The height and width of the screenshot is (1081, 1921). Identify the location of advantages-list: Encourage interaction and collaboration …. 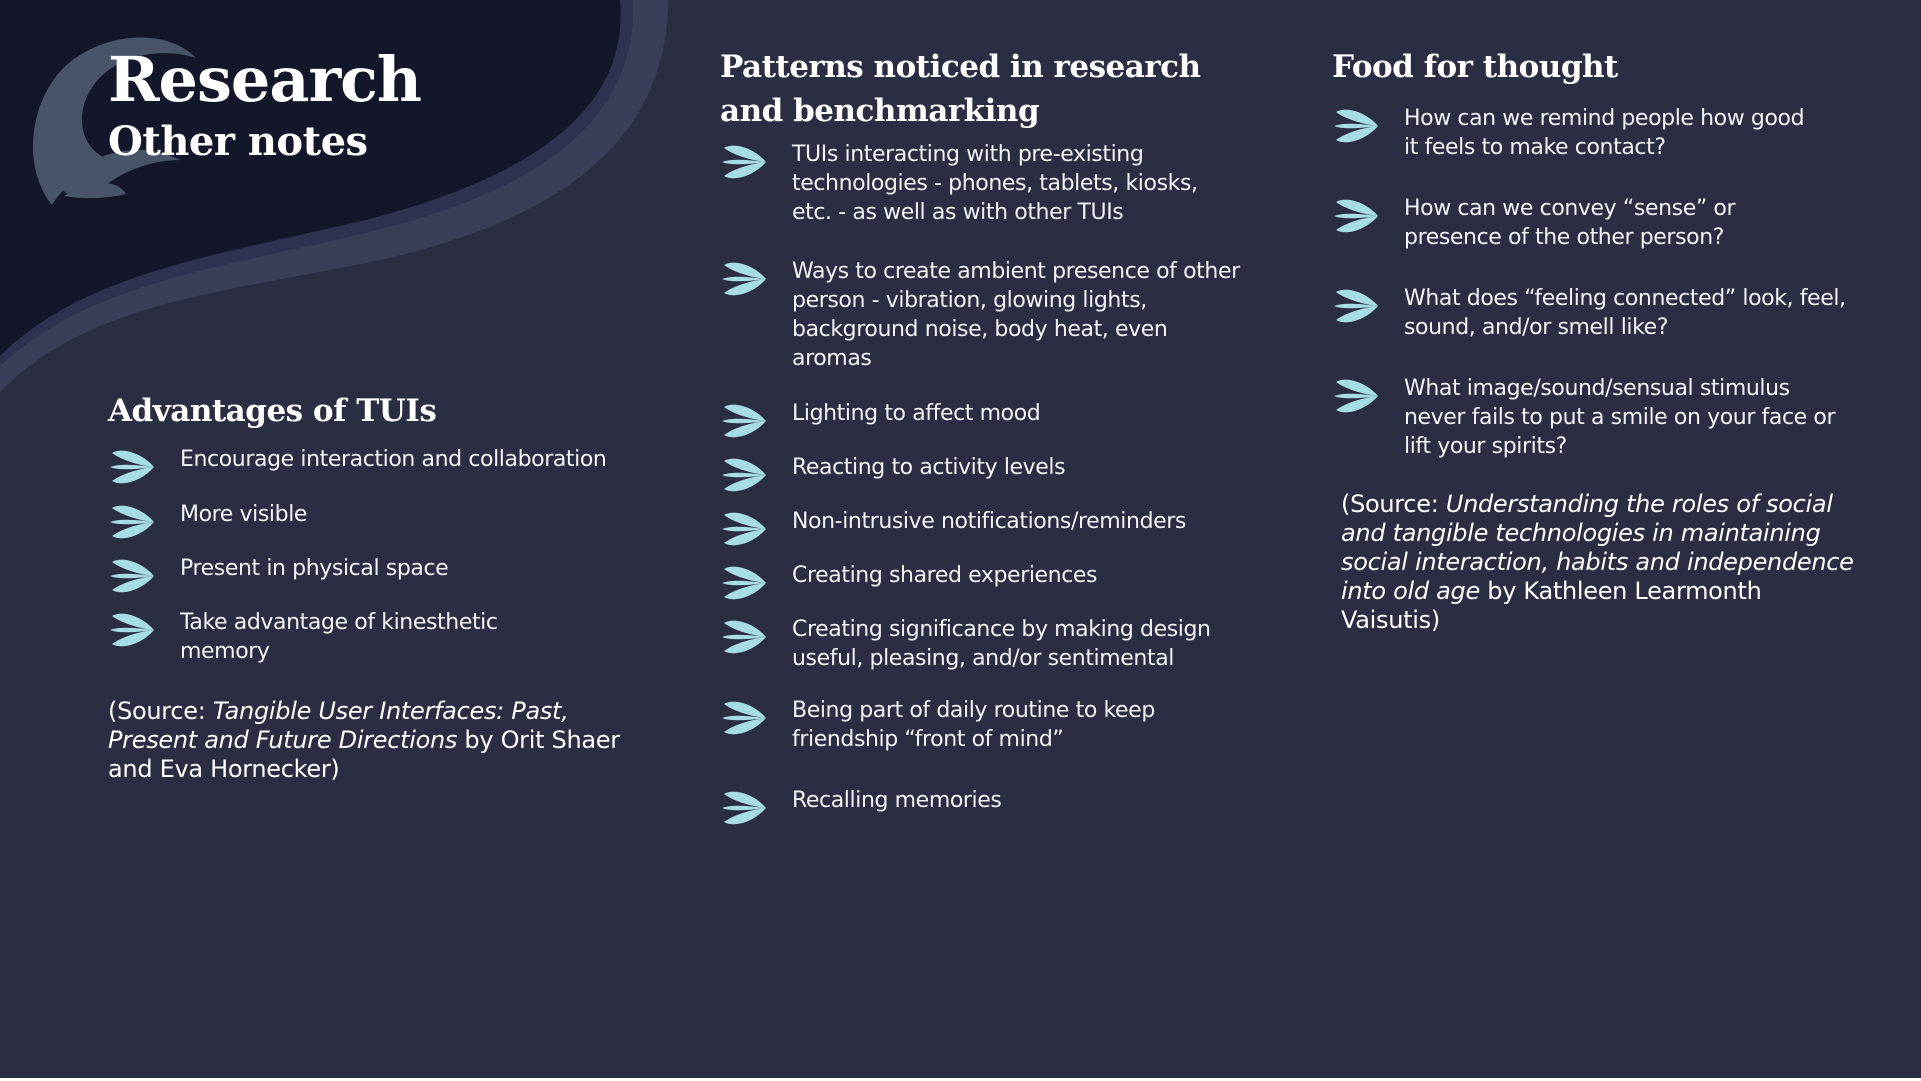
(368, 555).